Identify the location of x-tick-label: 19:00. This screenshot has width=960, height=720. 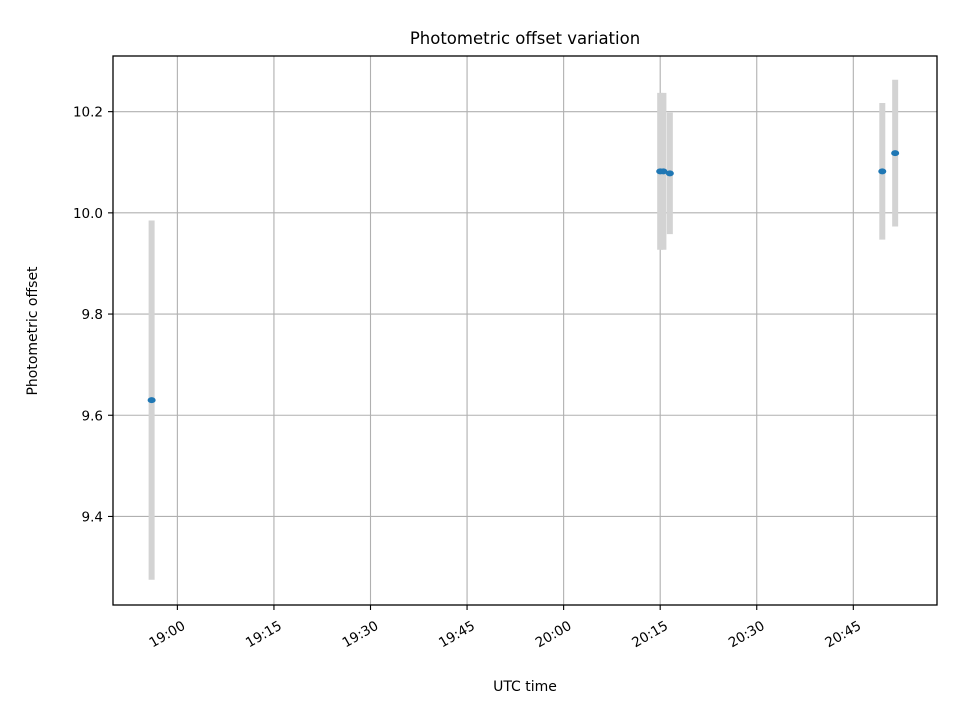
(167, 634).